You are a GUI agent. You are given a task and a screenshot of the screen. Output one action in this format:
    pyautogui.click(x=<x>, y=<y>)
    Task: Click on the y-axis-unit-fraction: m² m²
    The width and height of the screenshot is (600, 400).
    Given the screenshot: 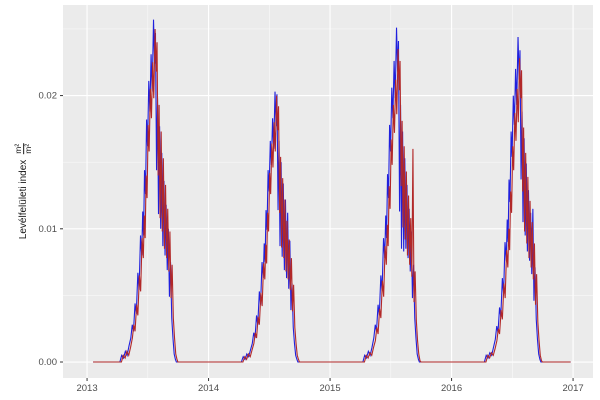 What is the action you would take?
    pyautogui.click(x=23, y=148)
    